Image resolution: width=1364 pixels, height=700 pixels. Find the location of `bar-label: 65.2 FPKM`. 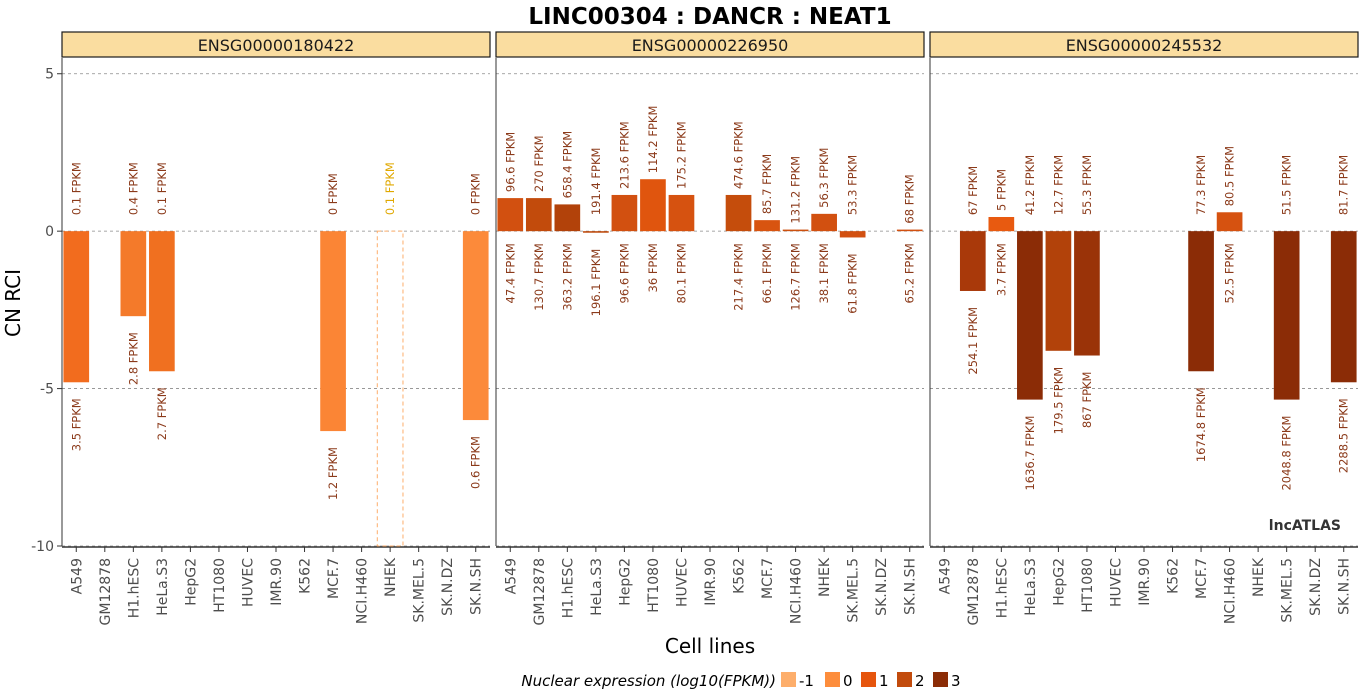

bar-label: 65.2 FPKM is located at coordinates (910, 273).